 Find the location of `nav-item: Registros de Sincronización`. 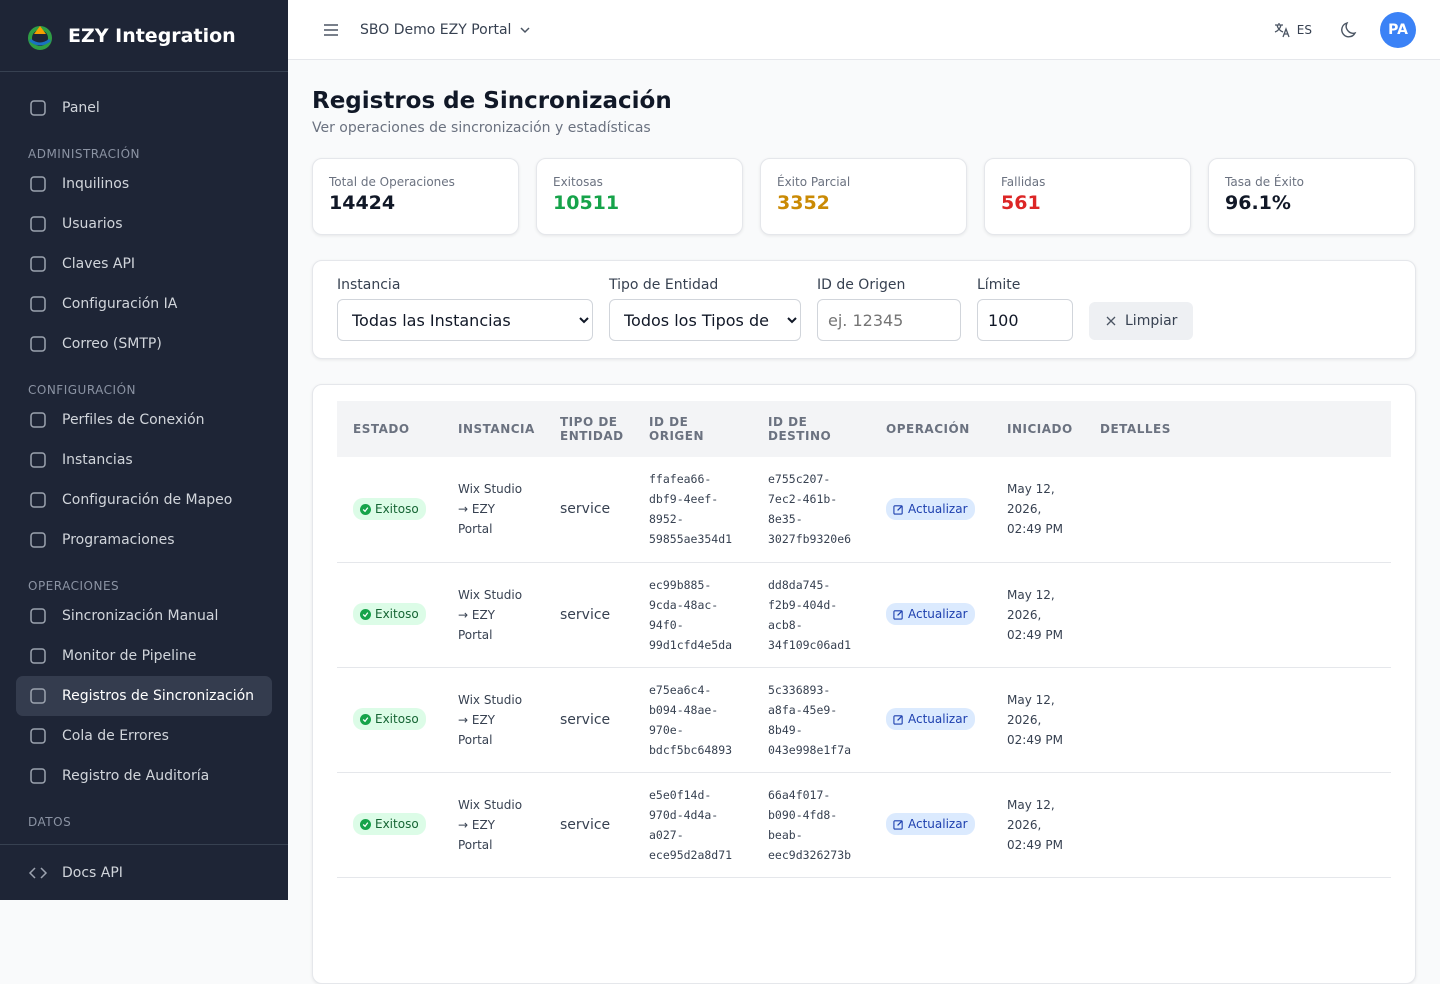

nav-item: Registros de Sincronización is located at coordinates (144, 696).